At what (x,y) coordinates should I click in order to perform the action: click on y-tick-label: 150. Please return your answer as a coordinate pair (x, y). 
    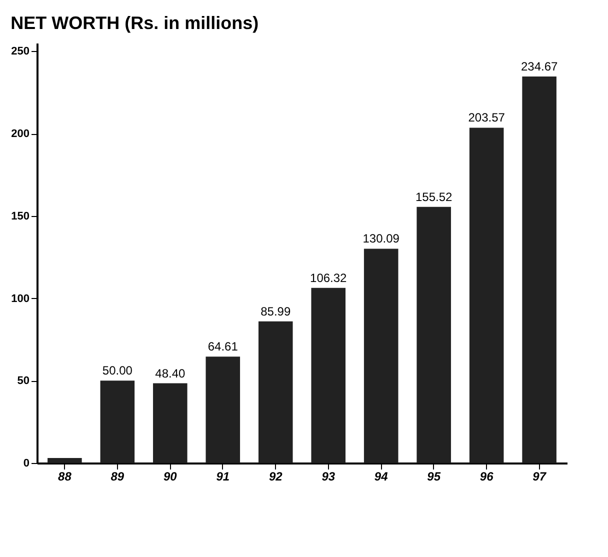
    Looking at the image, I should click on (20, 216).